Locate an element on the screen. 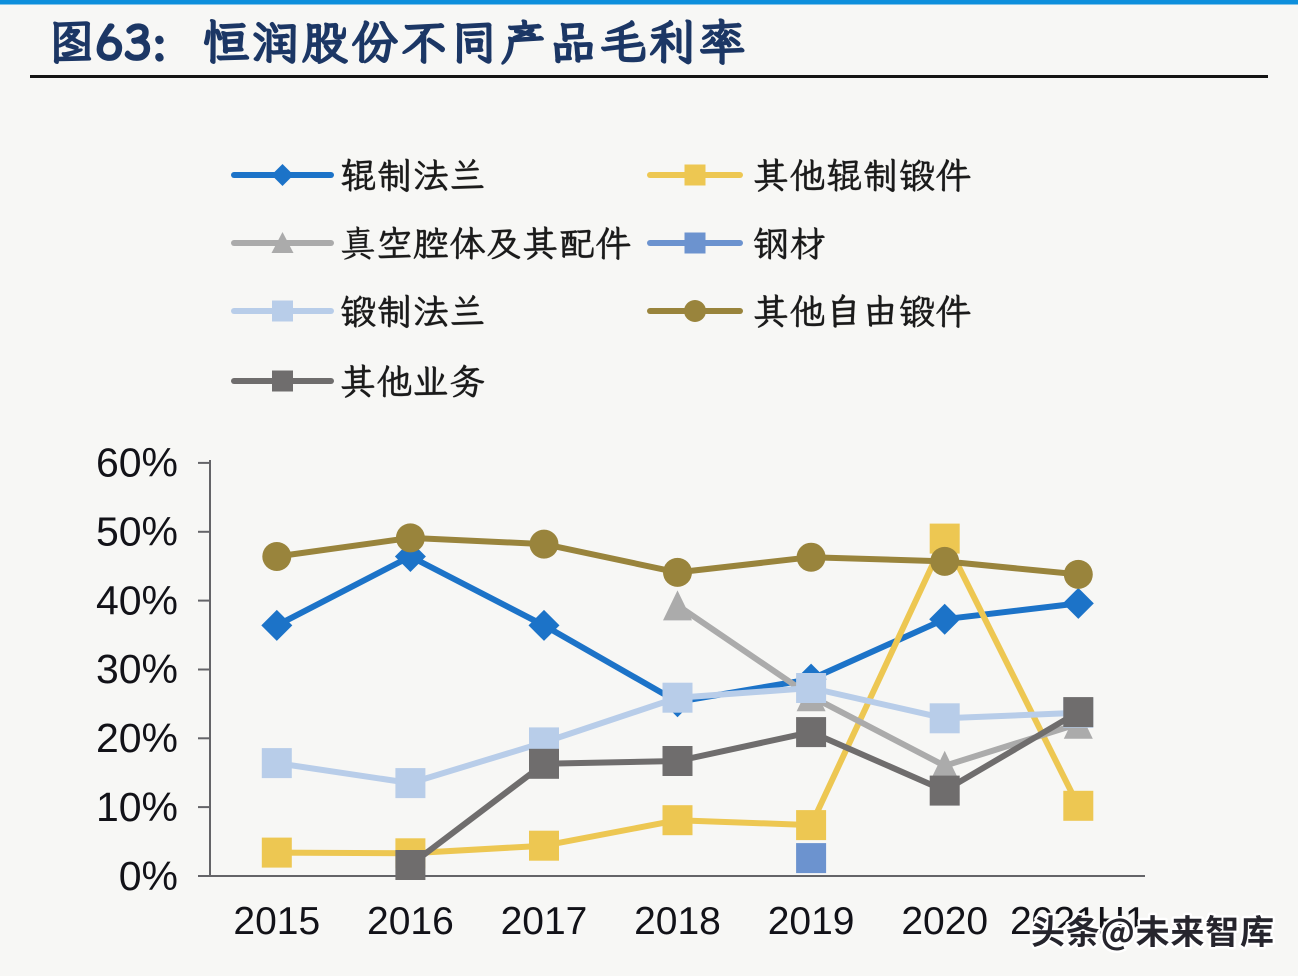 Image resolution: width=1298 pixels, height=976 pixels. svg-text: 30% is located at coordinates (137, 669).